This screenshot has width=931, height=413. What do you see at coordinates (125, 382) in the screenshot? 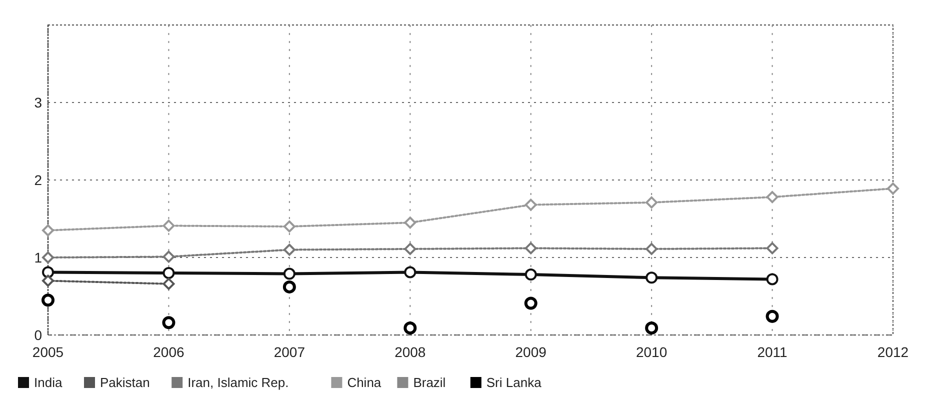
I see `legend-label: Pakistan` at bounding box center [125, 382].